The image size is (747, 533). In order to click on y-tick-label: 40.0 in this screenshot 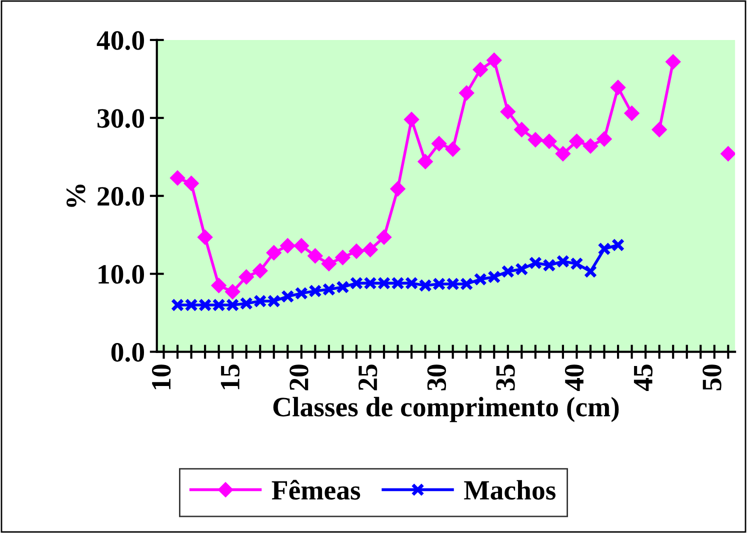, I will do `click(120, 40)`.